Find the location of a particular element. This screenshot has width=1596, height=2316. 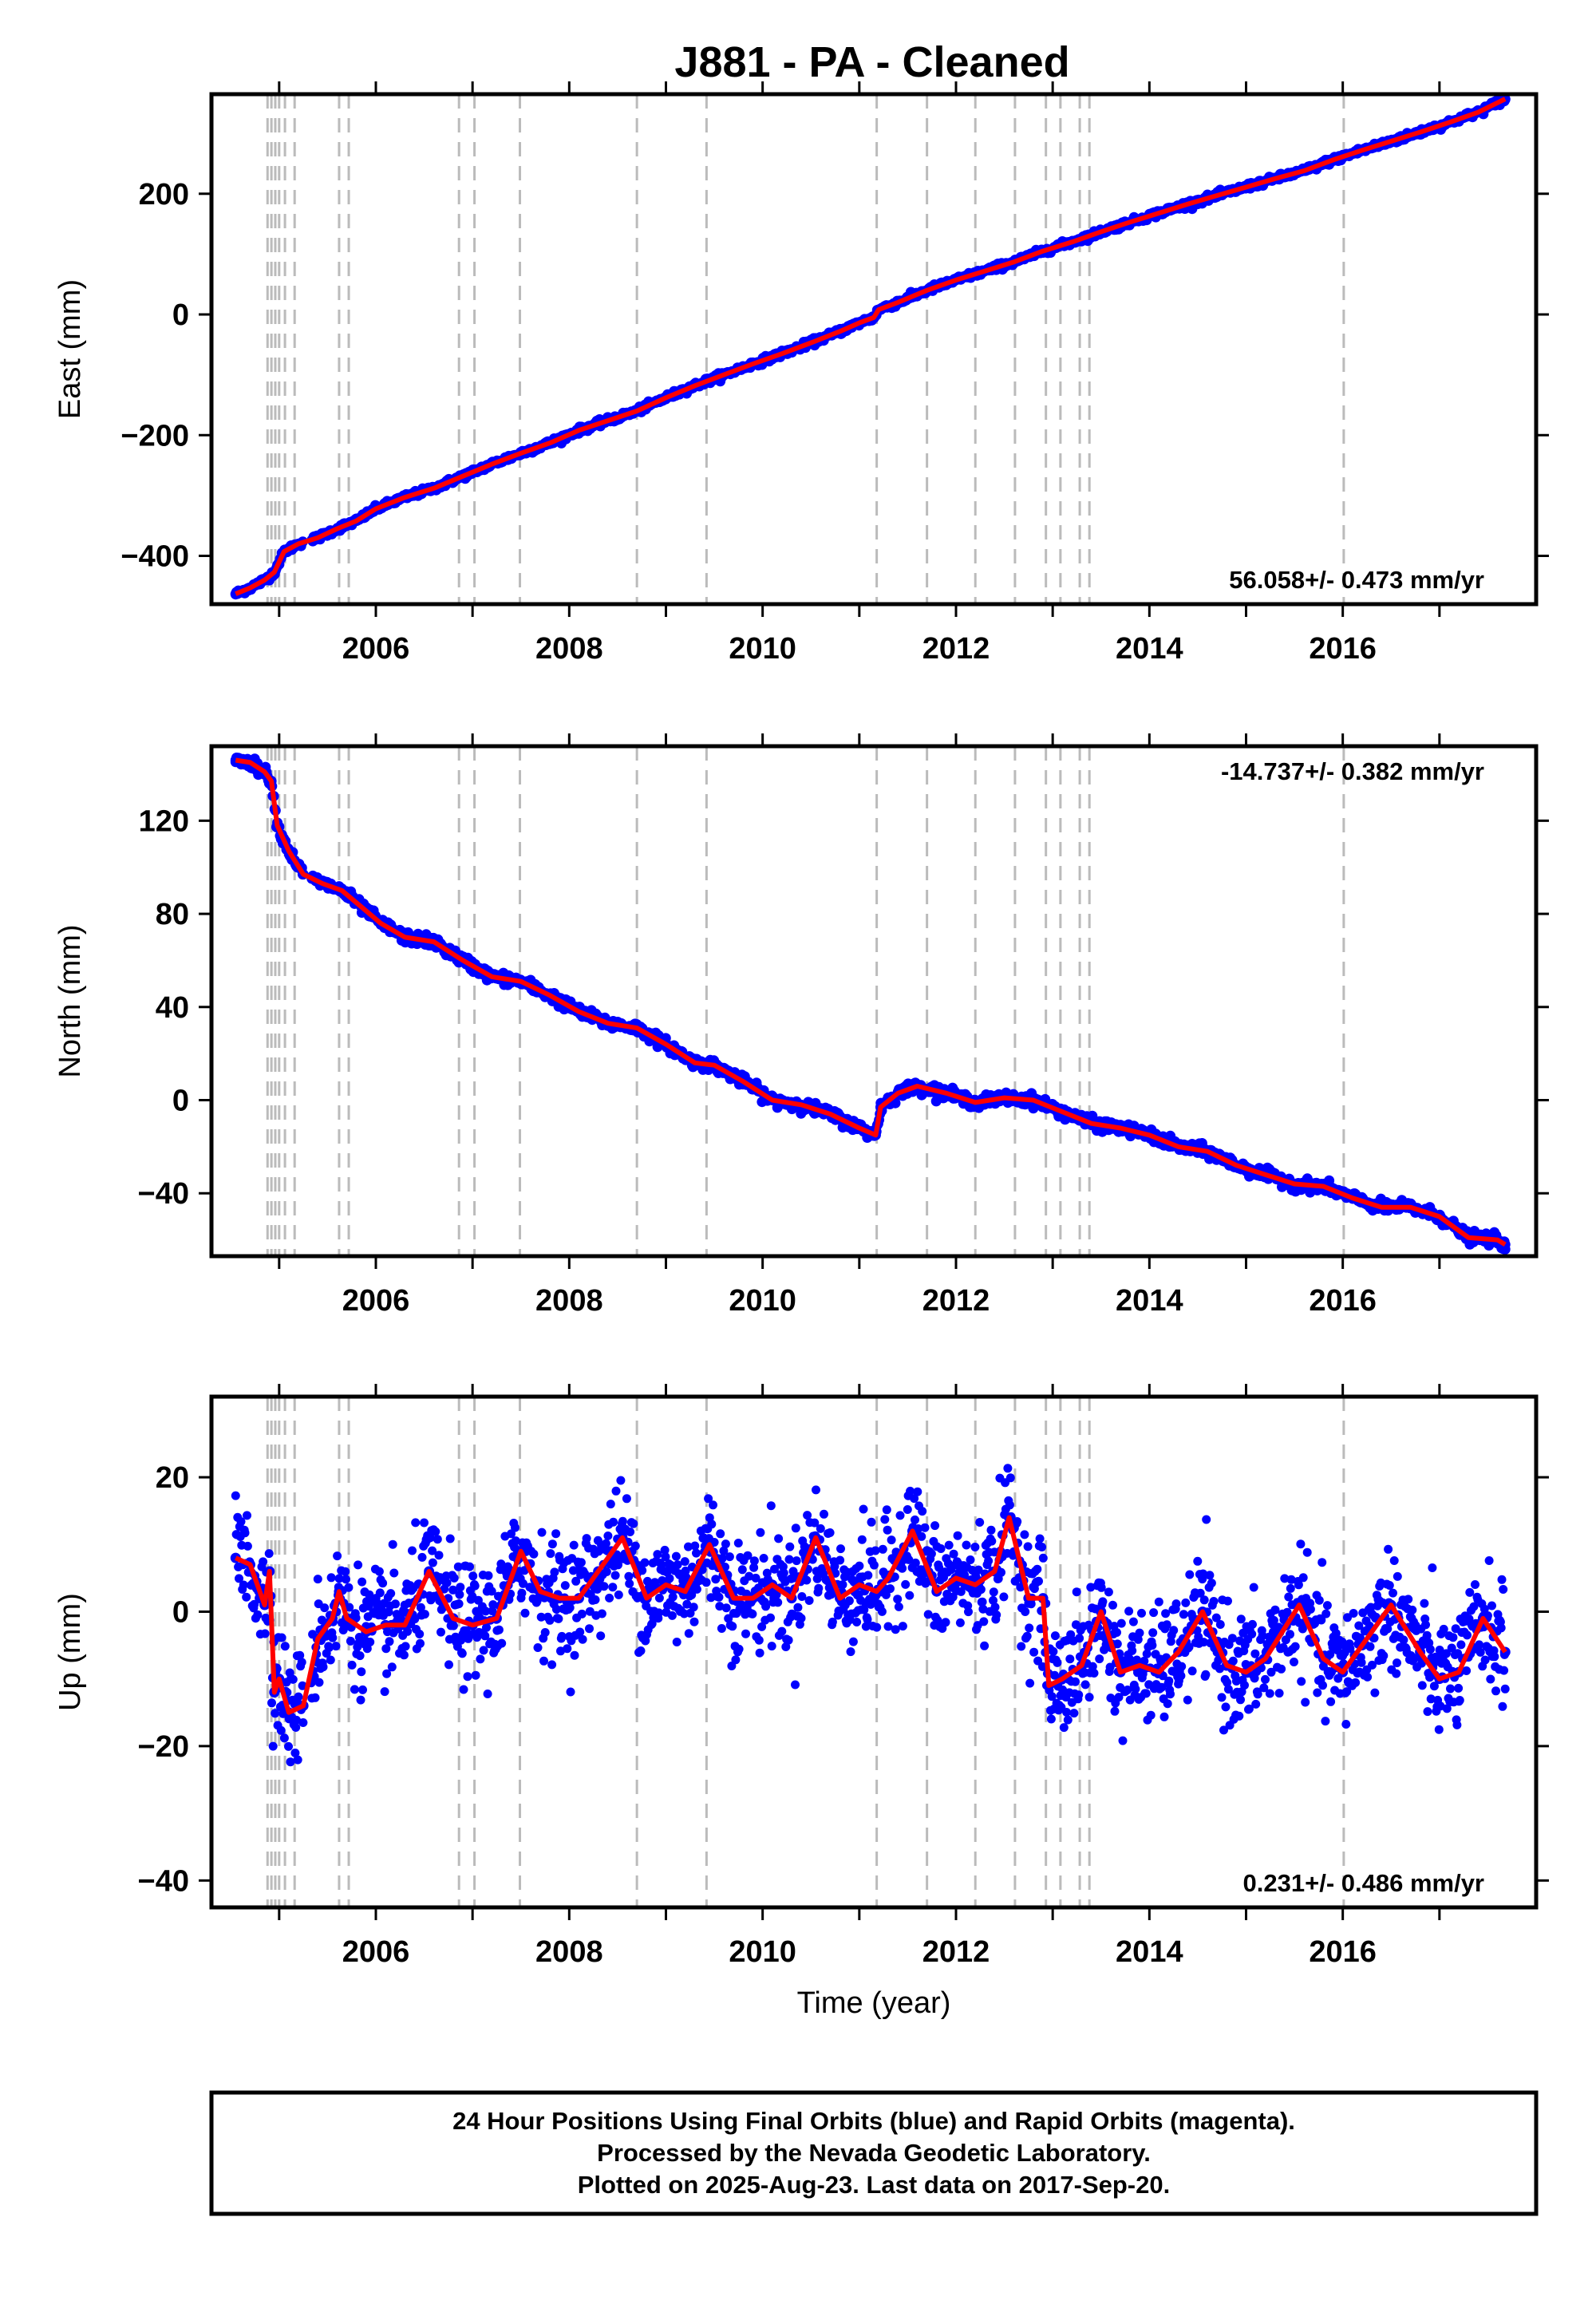

east-xtick-label-2: 2010 is located at coordinates (762, 649).